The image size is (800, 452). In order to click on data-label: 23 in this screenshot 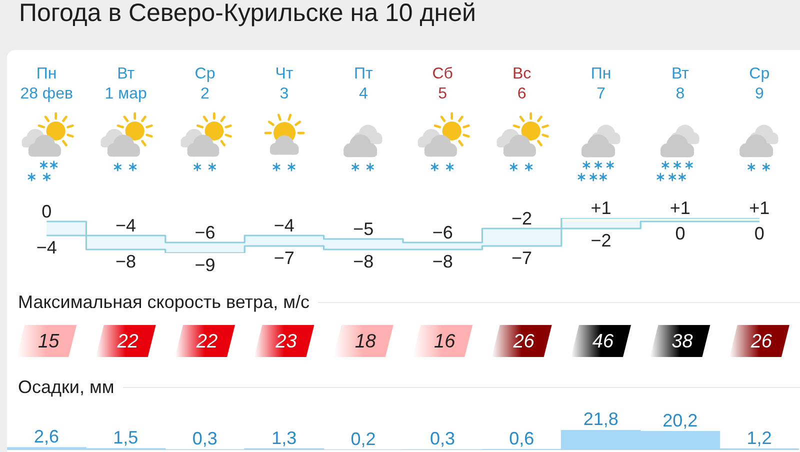, I will do `click(286, 341)`.